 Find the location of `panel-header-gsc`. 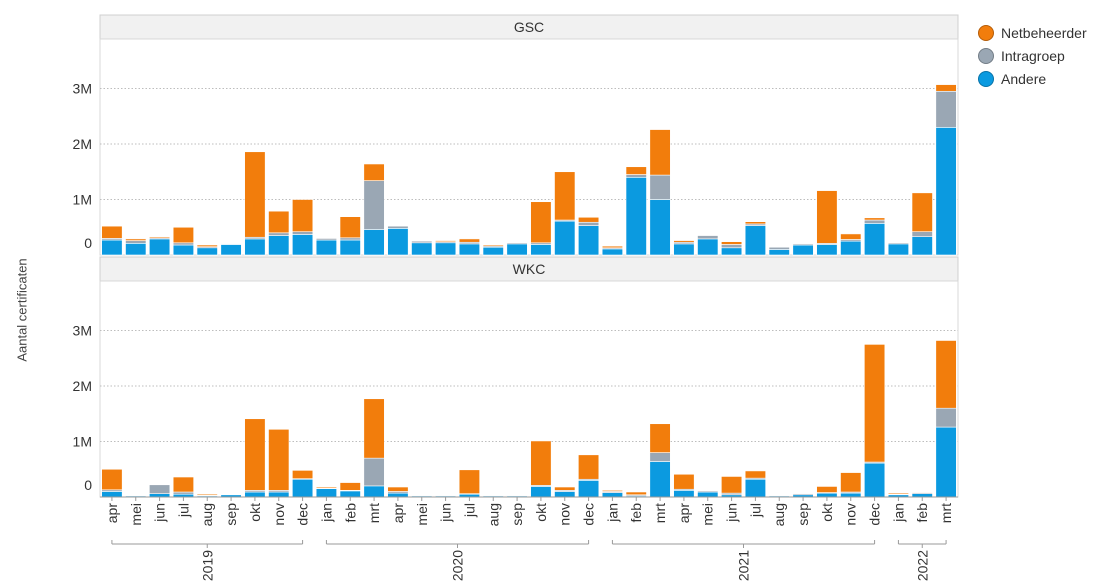

panel-header-gsc is located at coordinates (529, 27).